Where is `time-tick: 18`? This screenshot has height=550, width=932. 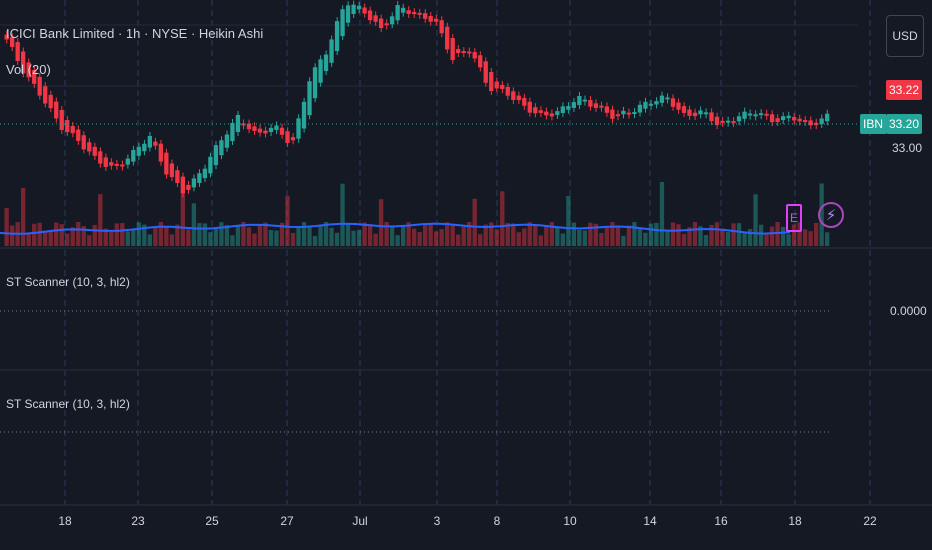 time-tick: 18 is located at coordinates (795, 521).